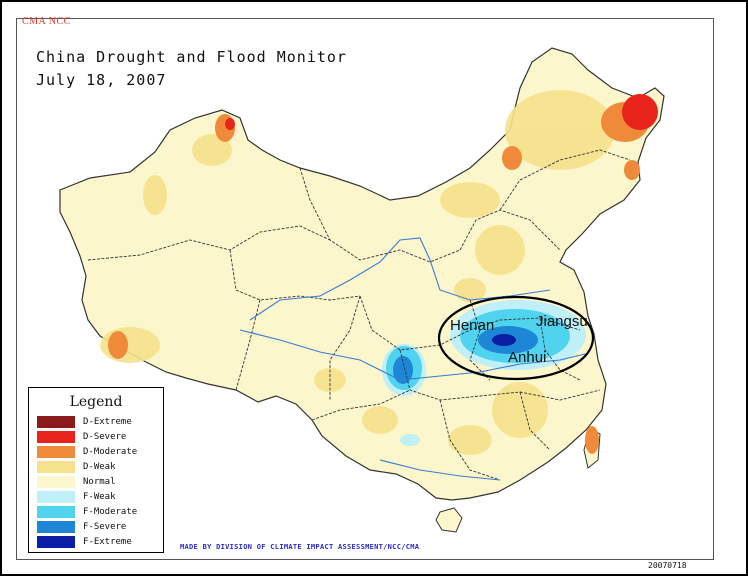  What do you see at coordinates (99, 466) in the screenshot?
I see `legend-label: D-Weak` at bounding box center [99, 466].